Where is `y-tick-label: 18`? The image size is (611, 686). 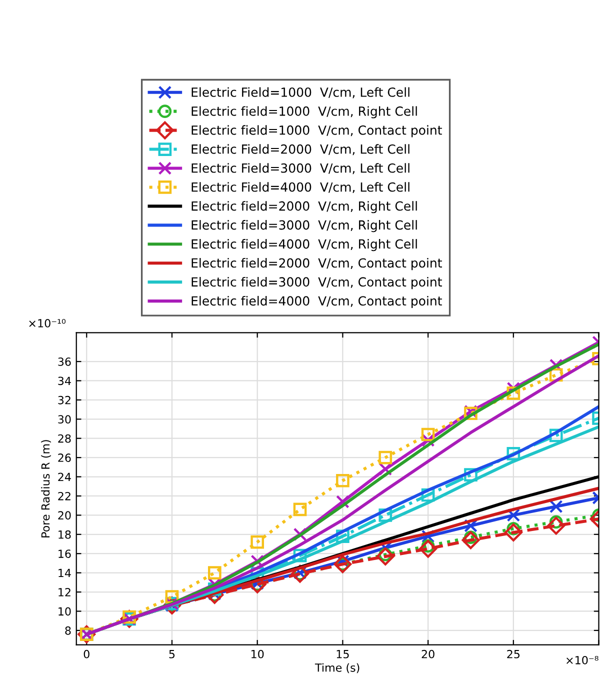 y-tick-label: 18 is located at coordinates (64, 534).